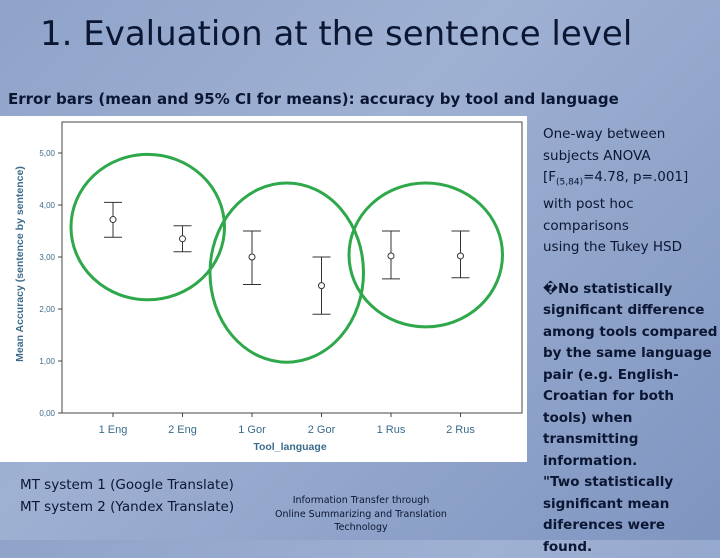  Describe the element at coordinates (20, 264) in the screenshot. I see `y-axis-label: Mean Accuracy (sentence by sentence)` at that location.